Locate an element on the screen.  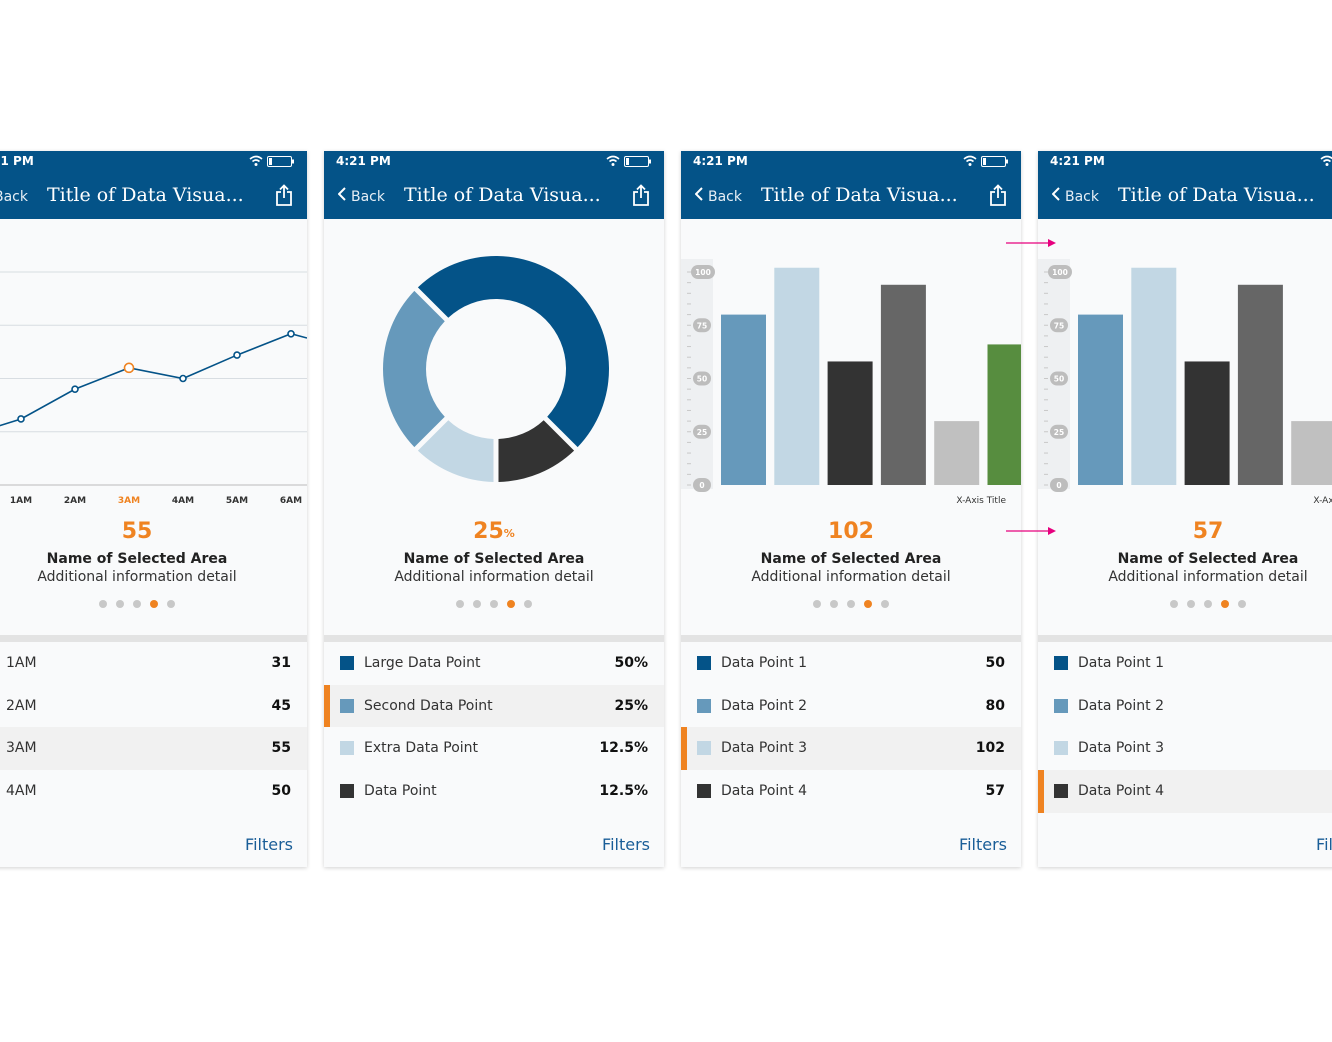
list-item: Second Data Point 25% is located at coordinates (494, 706).